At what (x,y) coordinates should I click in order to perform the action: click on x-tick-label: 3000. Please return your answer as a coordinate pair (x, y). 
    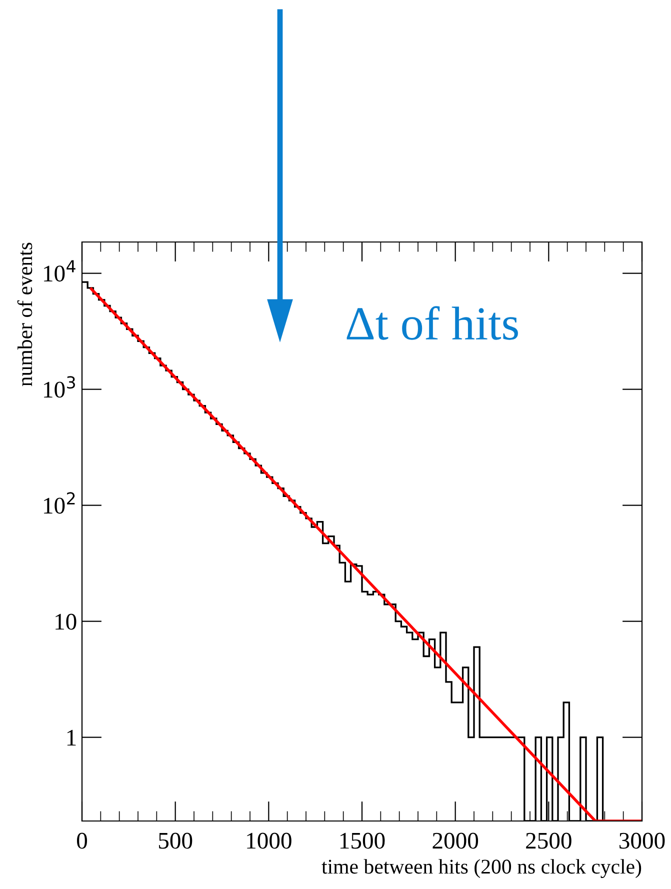
    Looking at the image, I should click on (642, 840).